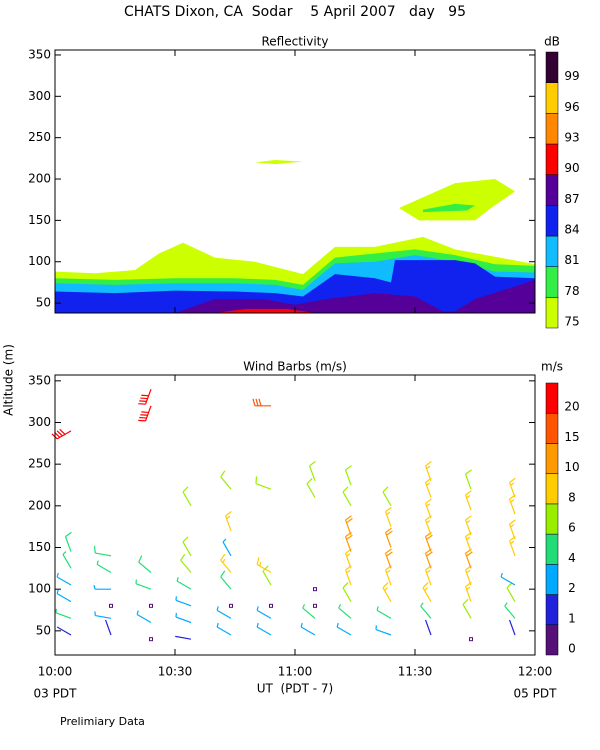 The height and width of the screenshot is (750, 600). Describe the element at coordinates (571, 76) in the screenshot. I see `colorbar-label: 99` at that location.